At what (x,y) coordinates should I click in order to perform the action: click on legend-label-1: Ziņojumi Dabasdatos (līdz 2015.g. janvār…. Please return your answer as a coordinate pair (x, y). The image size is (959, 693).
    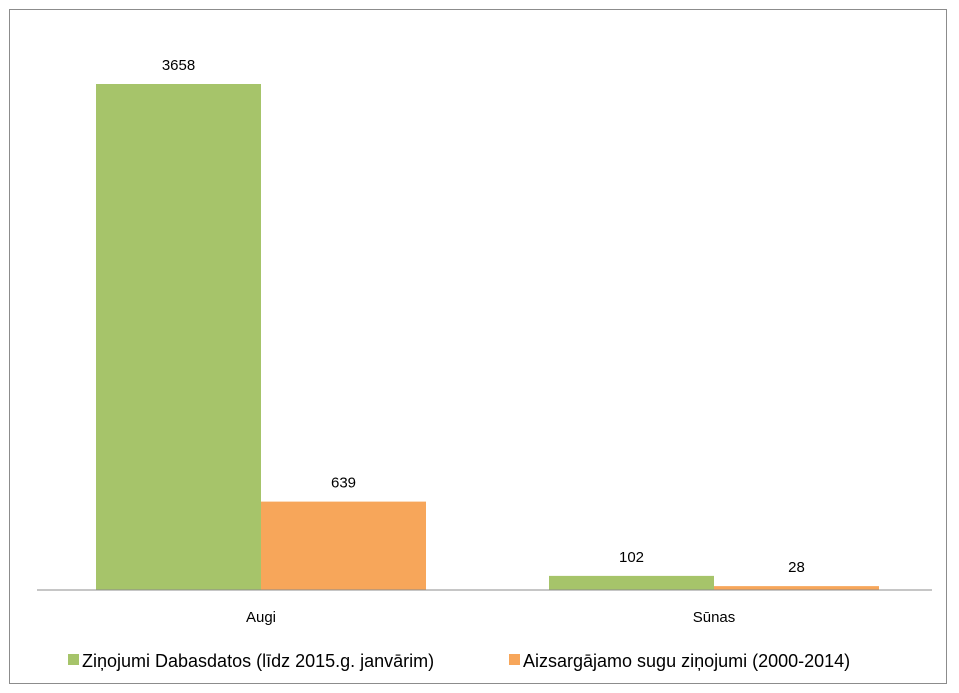
    Looking at the image, I should click on (258, 661).